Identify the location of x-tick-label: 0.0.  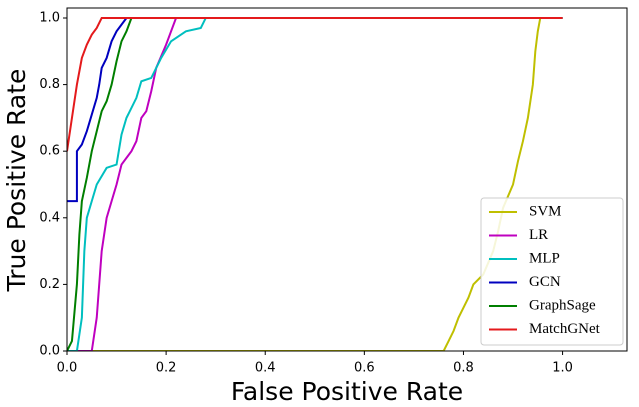
(67, 368).